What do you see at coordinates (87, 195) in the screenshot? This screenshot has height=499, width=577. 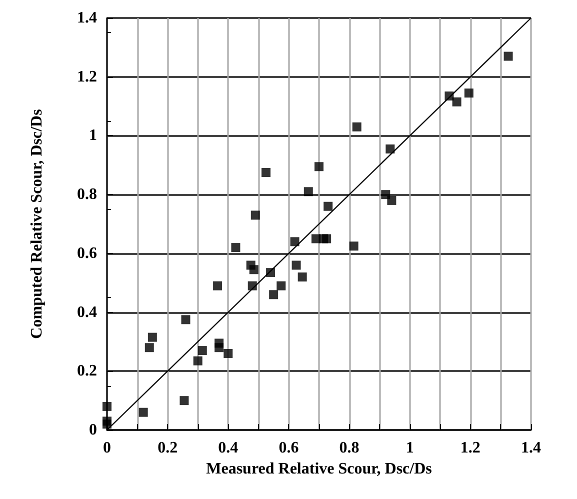 I see `y-tick-label: 0.8` at bounding box center [87, 195].